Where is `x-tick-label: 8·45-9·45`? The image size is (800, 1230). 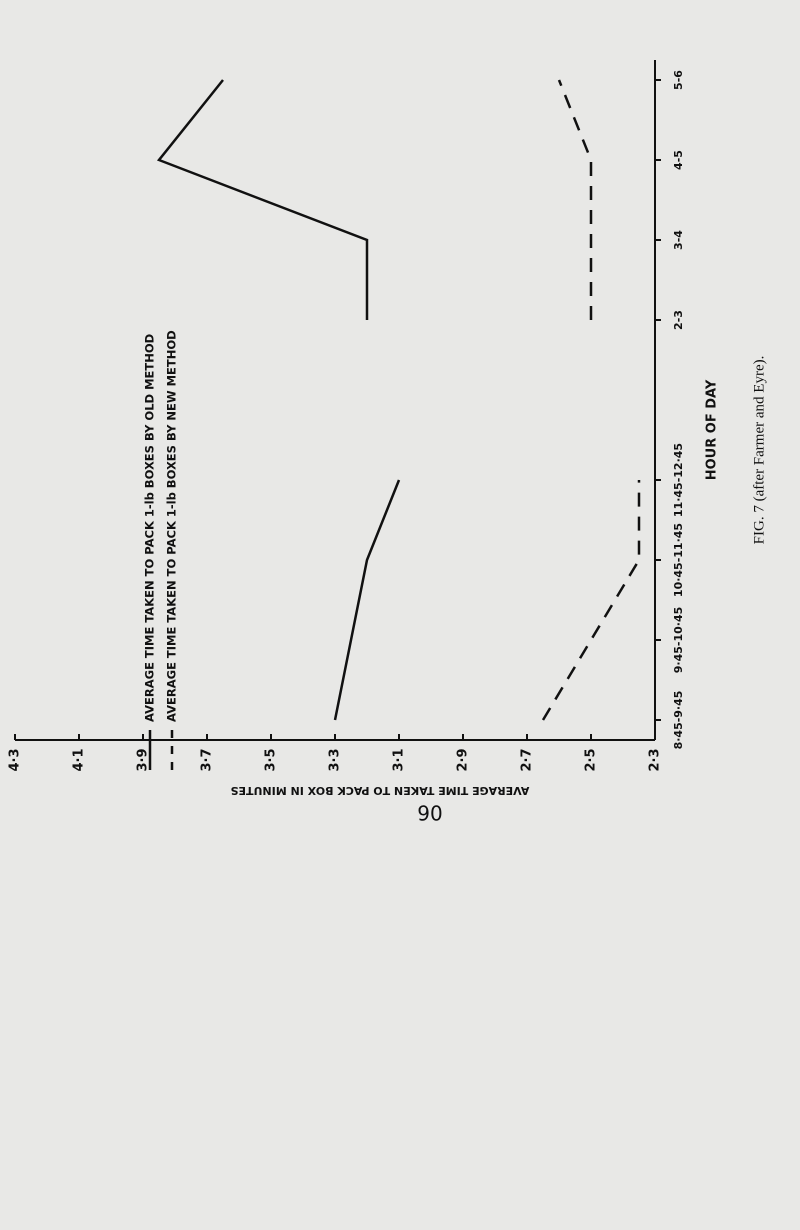 x-tick-label: 8·45-9·45 is located at coordinates (678, 720).